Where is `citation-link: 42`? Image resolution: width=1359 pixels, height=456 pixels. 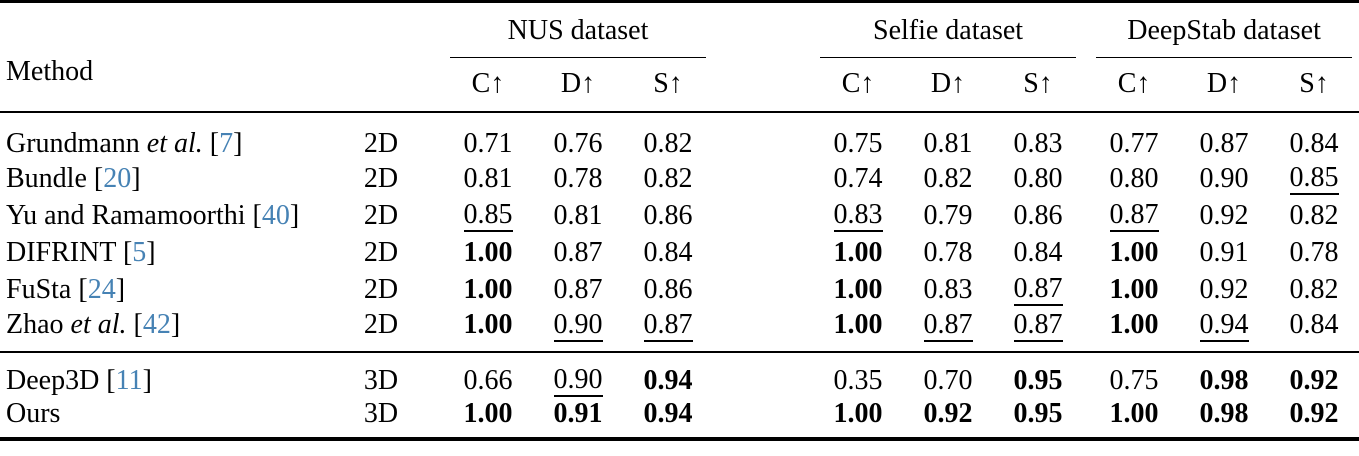
citation-link: 42 is located at coordinates (156, 325).